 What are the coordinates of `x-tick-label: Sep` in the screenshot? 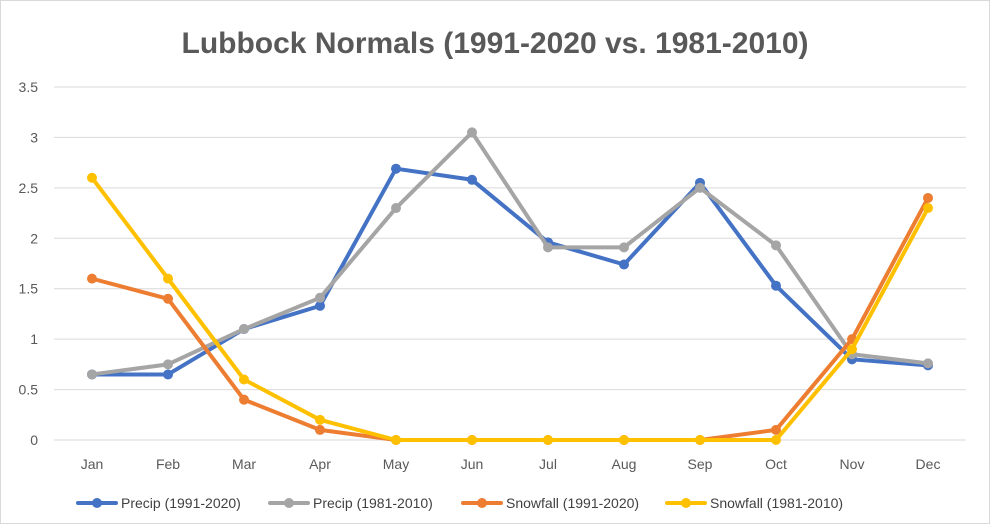 It's located at (700, 464).